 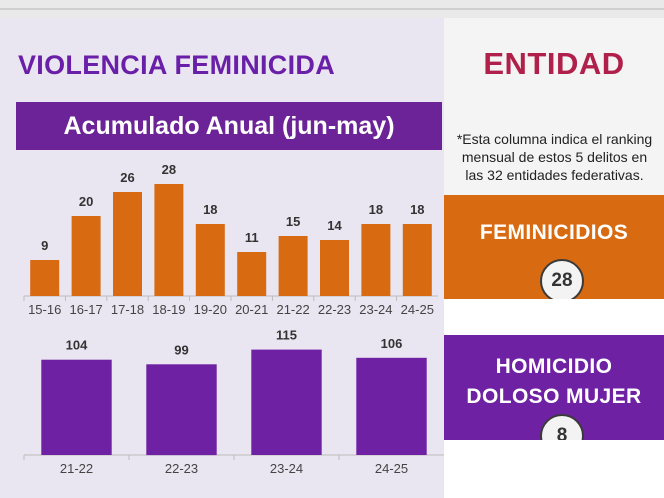 What do you see at coordinates (252, 237) in the screenshot?
I see `fem-value-label: 11` at bounding box center [252, 237].